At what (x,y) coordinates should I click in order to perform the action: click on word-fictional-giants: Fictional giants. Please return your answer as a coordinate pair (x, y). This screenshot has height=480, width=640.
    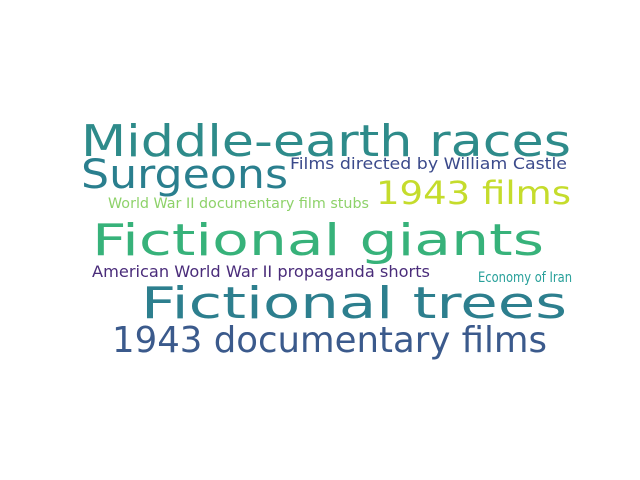
    Looking at the image, I should click on (318, 240).